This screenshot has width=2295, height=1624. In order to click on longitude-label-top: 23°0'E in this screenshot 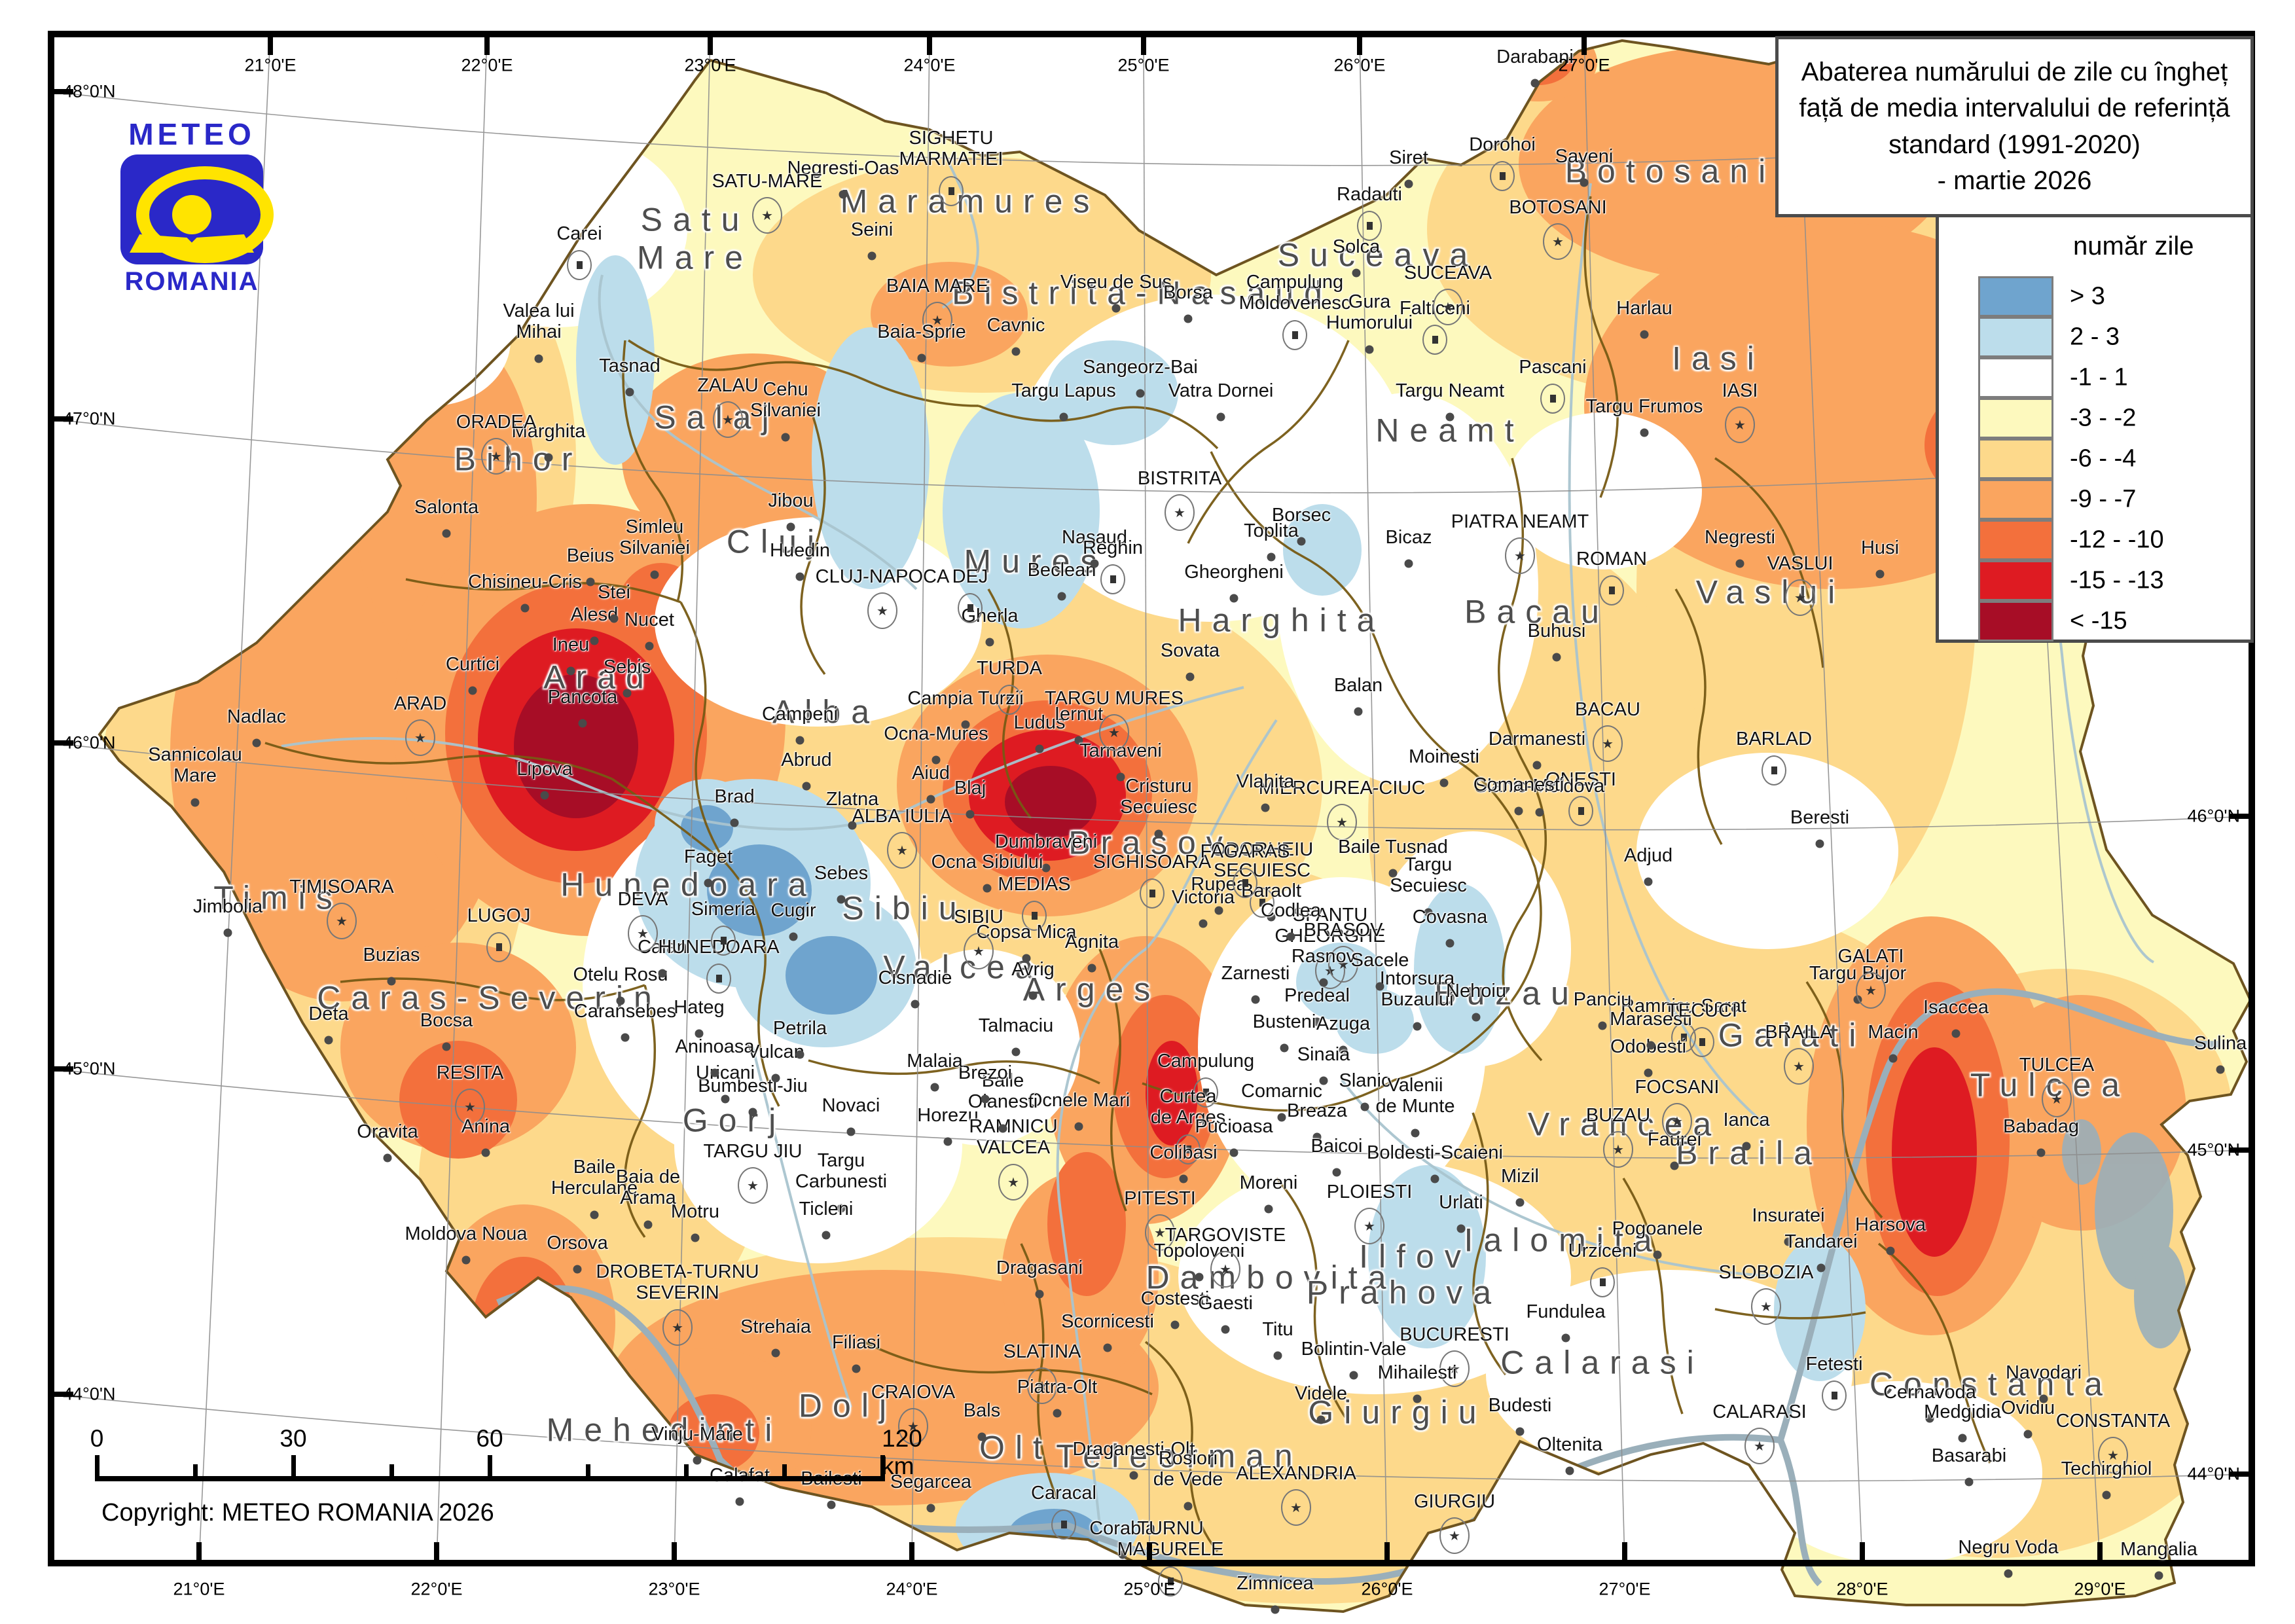, I will do `click(710, 65)`.